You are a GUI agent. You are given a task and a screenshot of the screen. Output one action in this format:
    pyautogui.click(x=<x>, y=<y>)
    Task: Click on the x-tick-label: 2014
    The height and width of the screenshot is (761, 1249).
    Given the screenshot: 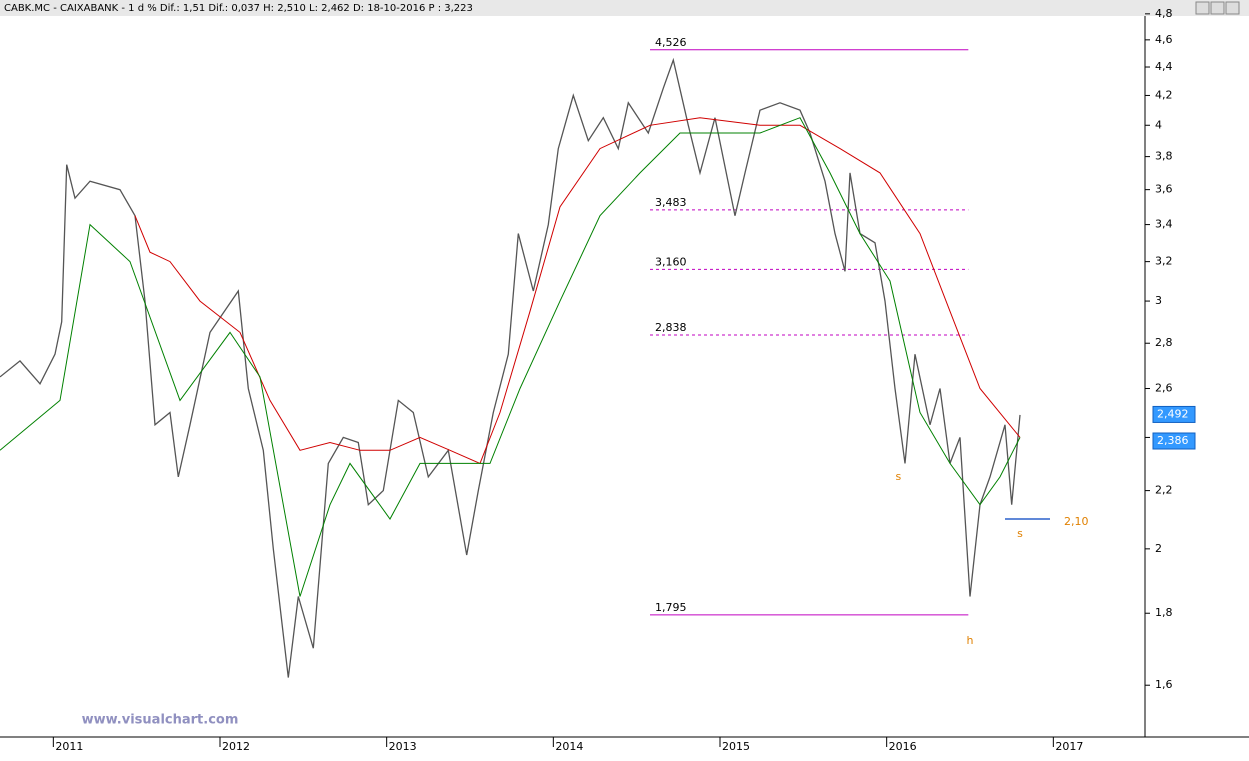 What is the action you would take?
    pyautogui.click(x=569, y=746)
    